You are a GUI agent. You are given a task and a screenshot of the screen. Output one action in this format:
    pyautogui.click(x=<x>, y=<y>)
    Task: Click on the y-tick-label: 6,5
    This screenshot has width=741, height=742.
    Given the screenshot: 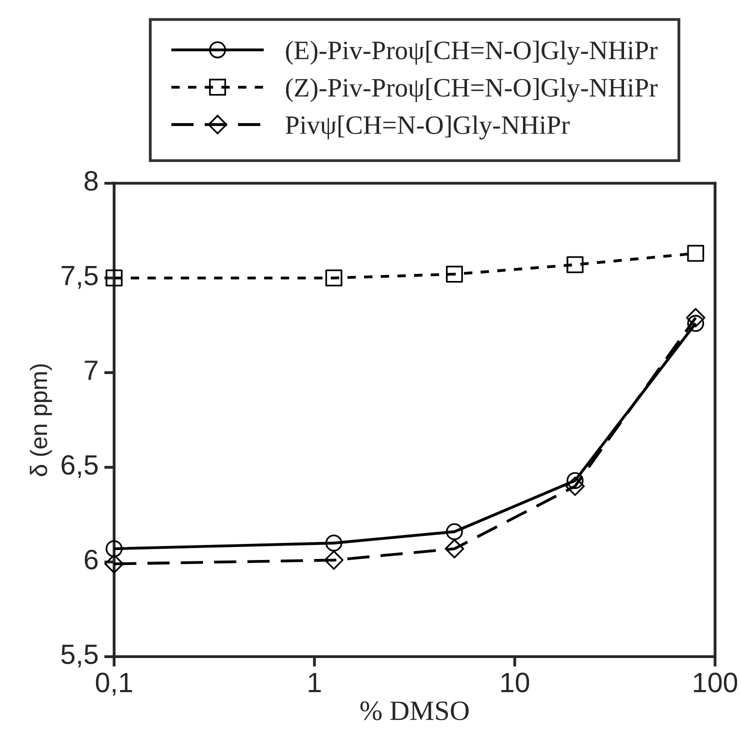 What is the action you would take?
    pyautogui.click(x=80, y=466)
    